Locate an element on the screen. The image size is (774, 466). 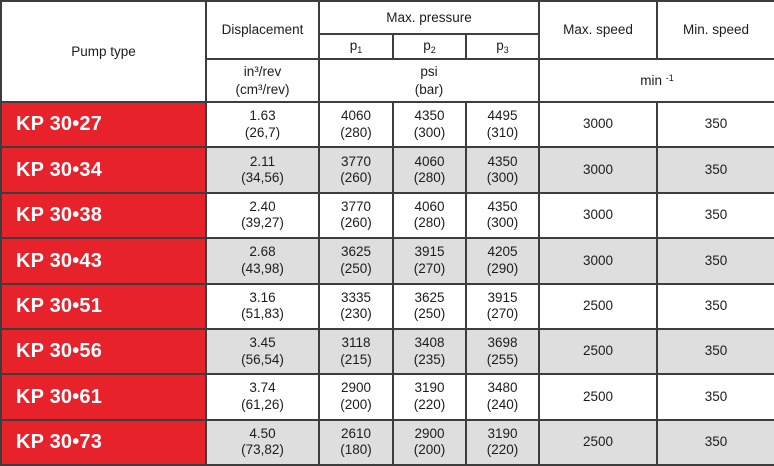
displacement-cell-value: 4.50 is located at coordinates (262, 433).